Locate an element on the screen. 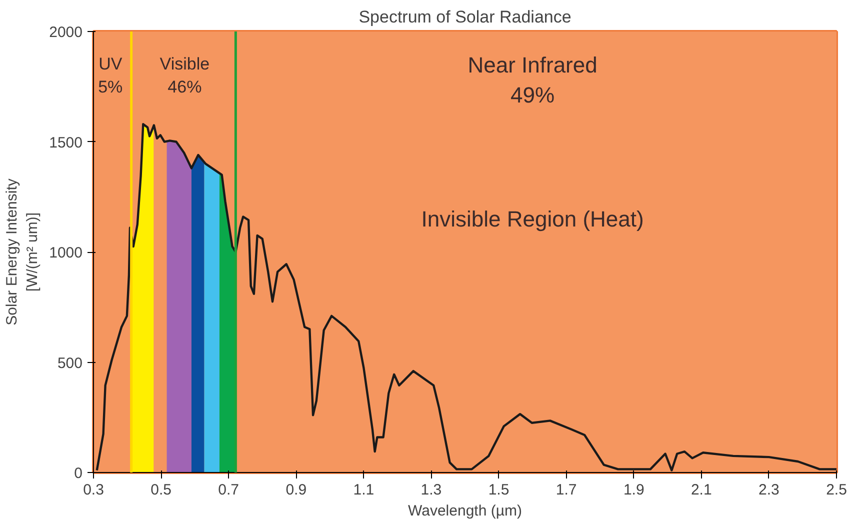 This screenshot has height=522, width=850. annotation: Visible 46% is located at coordinates (185, 75).